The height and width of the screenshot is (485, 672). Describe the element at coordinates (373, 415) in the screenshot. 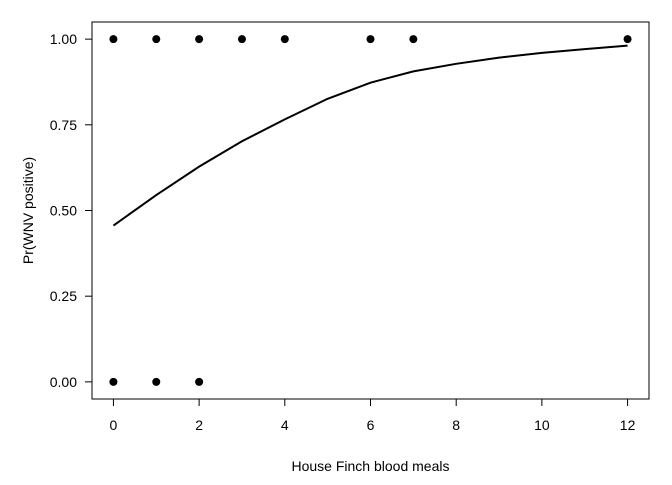

I see `x-axis: 0 2 4 6 8 10 12` at that location.